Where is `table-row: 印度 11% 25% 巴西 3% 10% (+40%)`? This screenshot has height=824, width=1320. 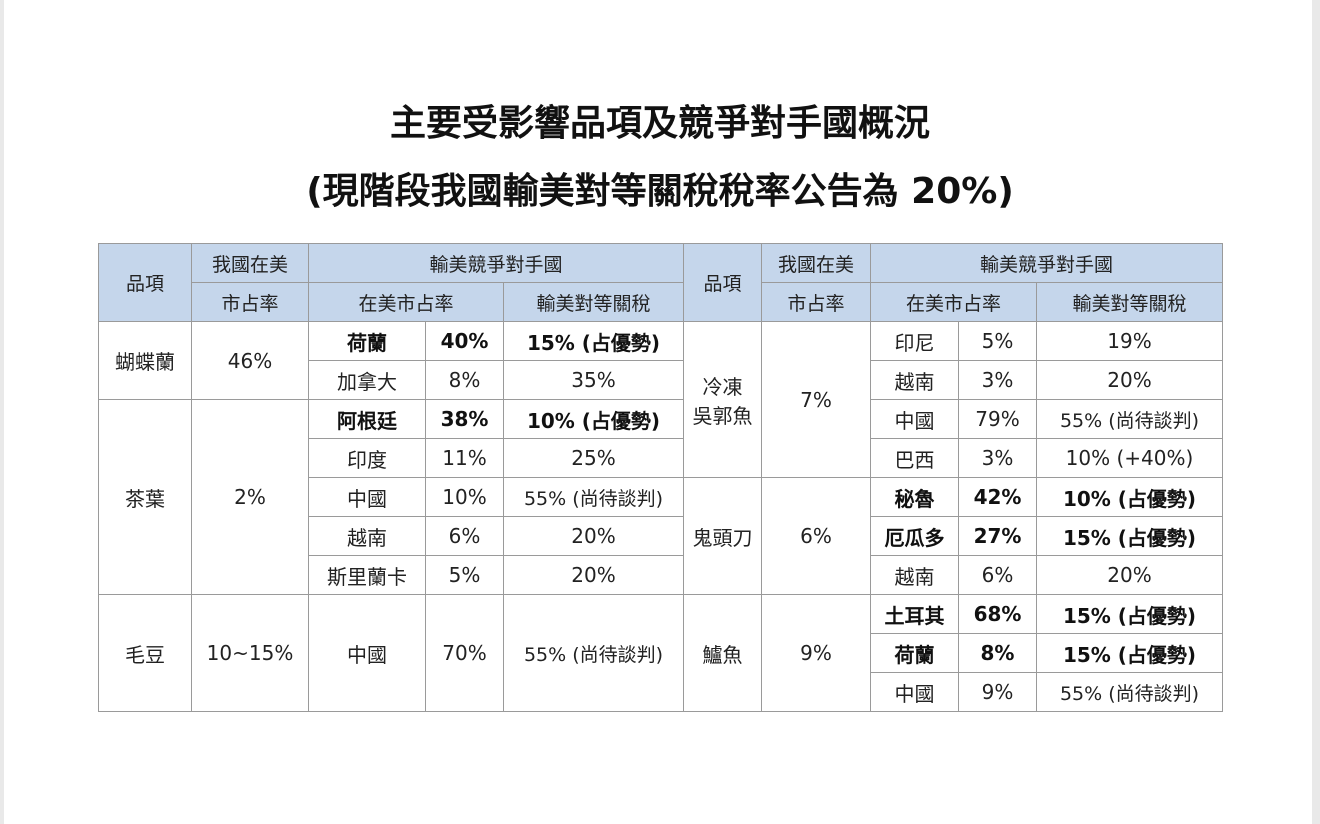 table-row: 印度 11% 25% 巴西 3% 10% (+40%) is located at coordinates (661, 458).